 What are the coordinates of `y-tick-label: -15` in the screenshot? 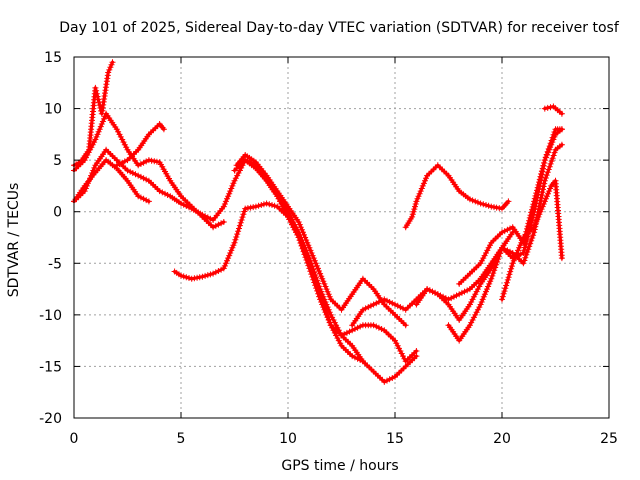 It's located at (50, 367).